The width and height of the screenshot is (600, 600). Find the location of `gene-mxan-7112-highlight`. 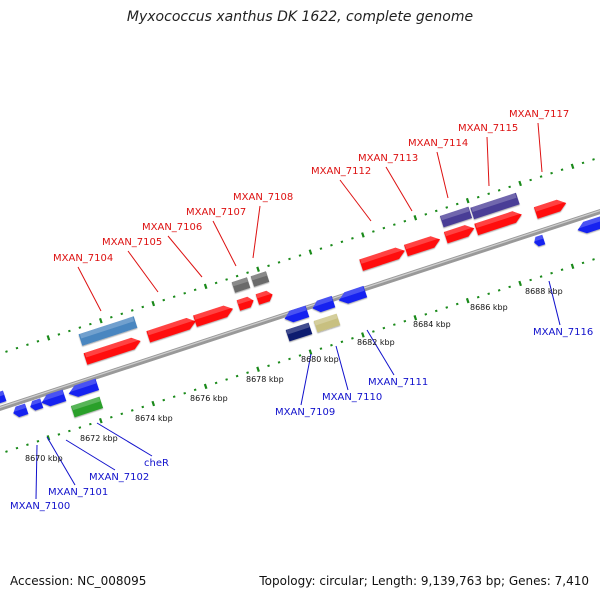

gene-mxan-7112-highlight is located at coordinates (382, 255).